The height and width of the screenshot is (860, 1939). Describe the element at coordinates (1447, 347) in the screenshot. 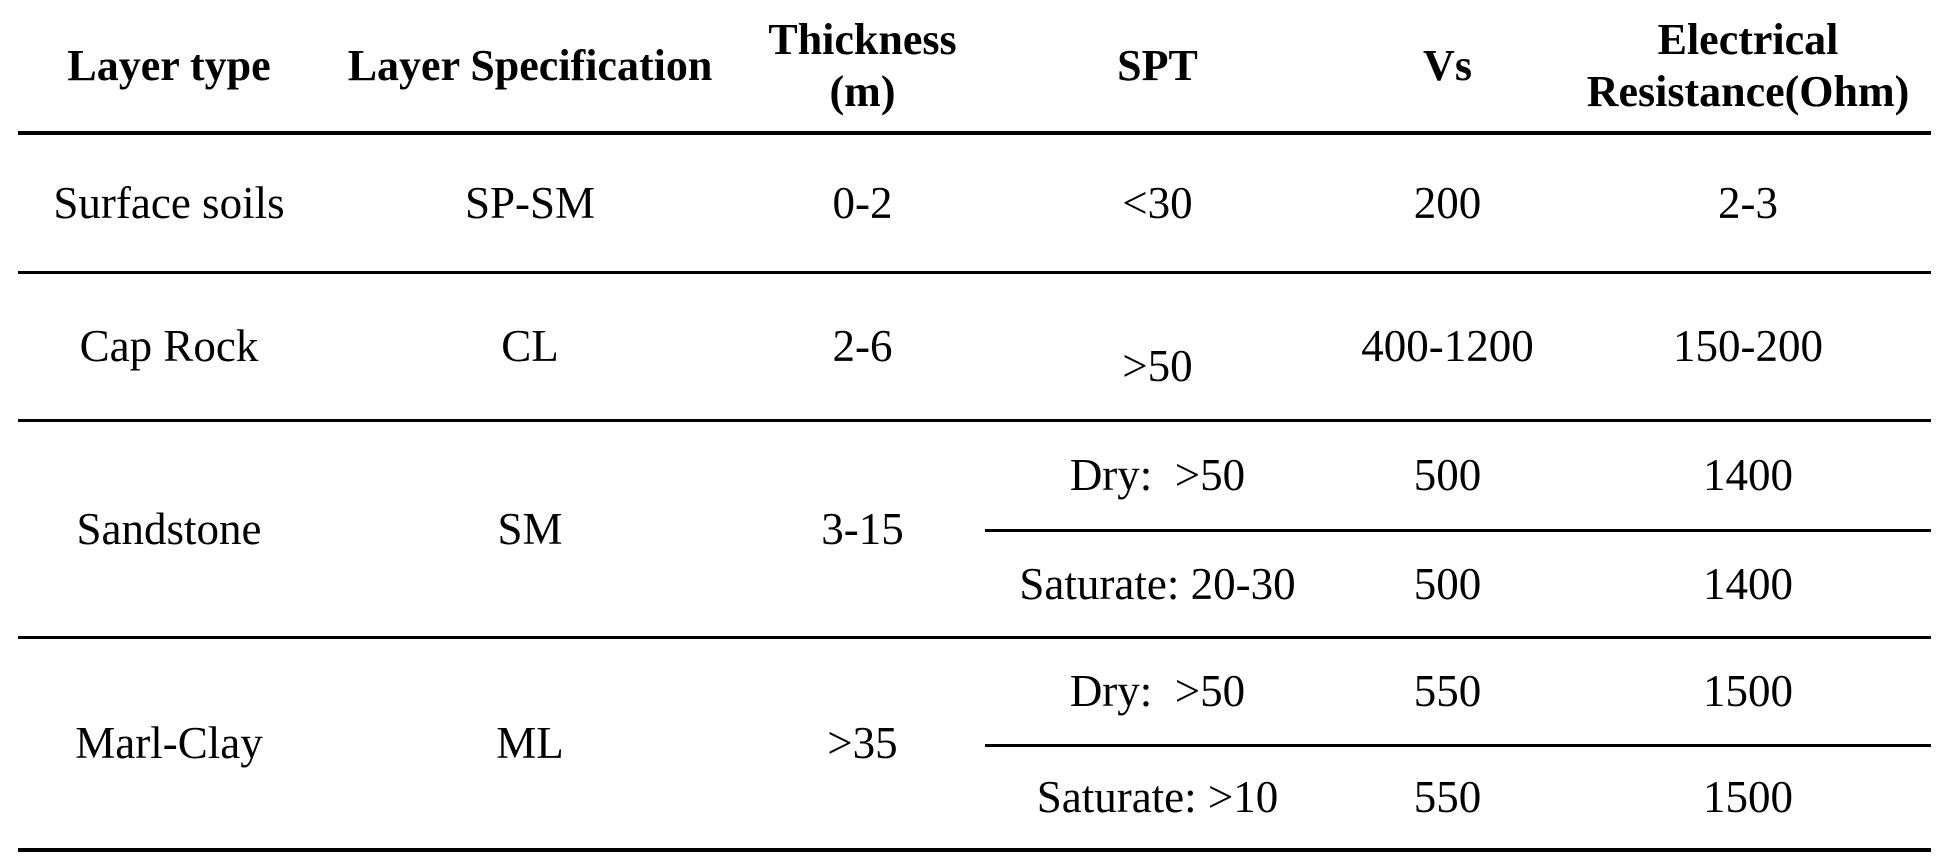

I see `cell-cap-rock-vs: 400-1200` at that location.